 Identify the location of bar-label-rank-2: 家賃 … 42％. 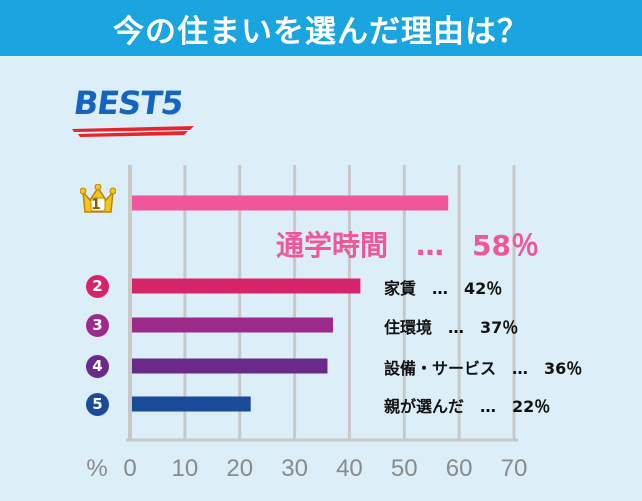
(443, 288).